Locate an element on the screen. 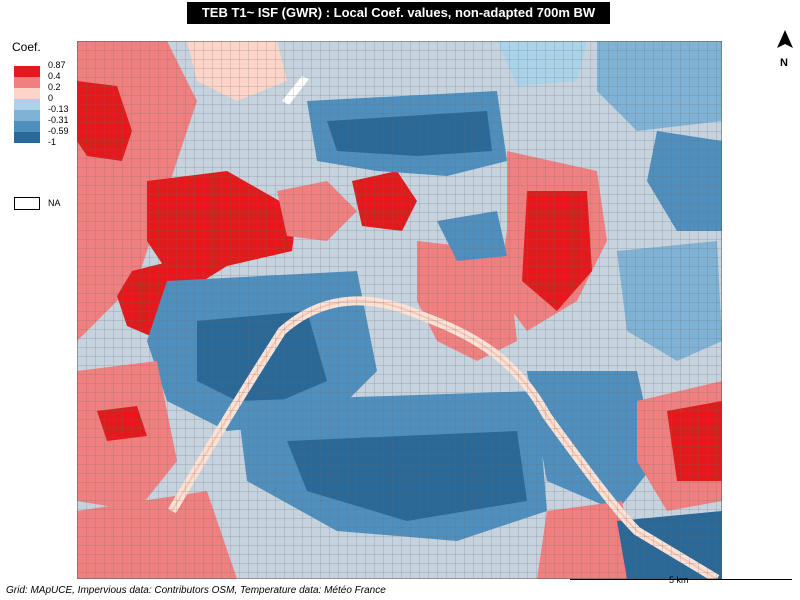  legend-break-label: -1 is located at coordinates (52, 142).